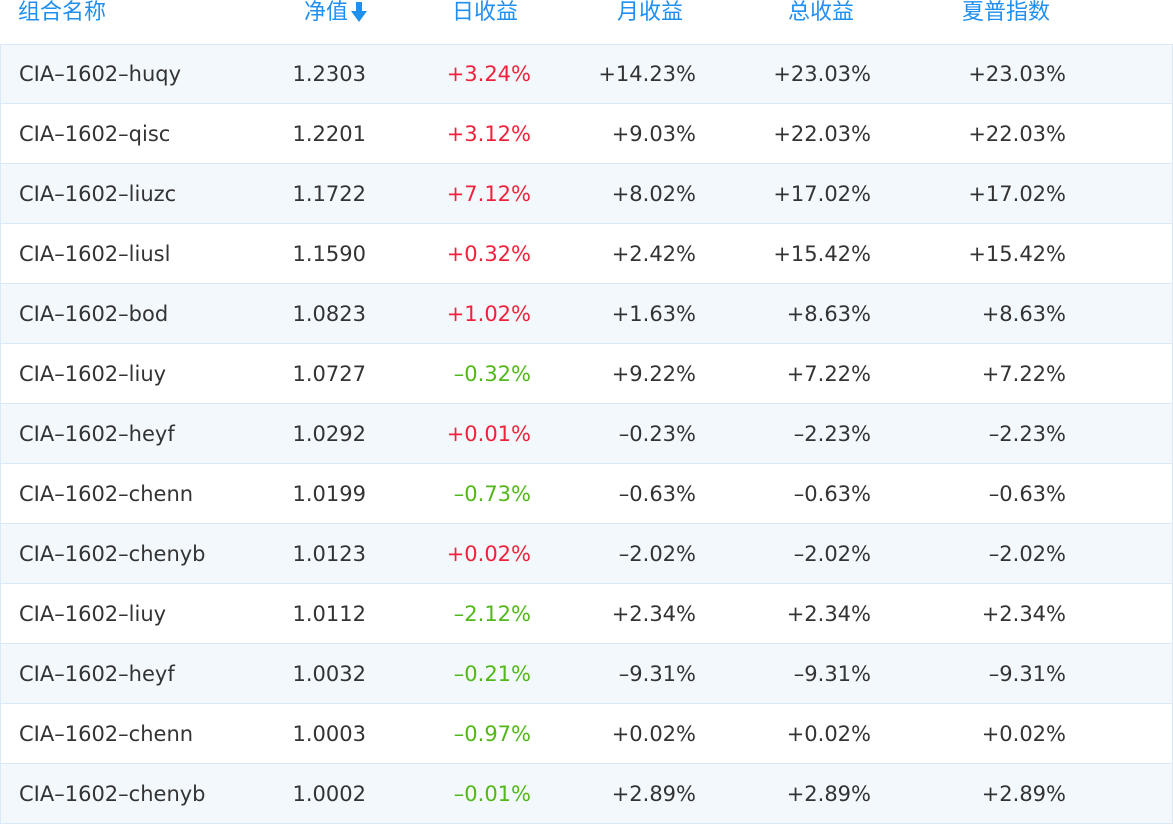 The image size is (1173, 836). Describe the element at coordinates (1027, 493) in the screenshot. I see `cell-sharpe-ratio: –0.63%` at that location.